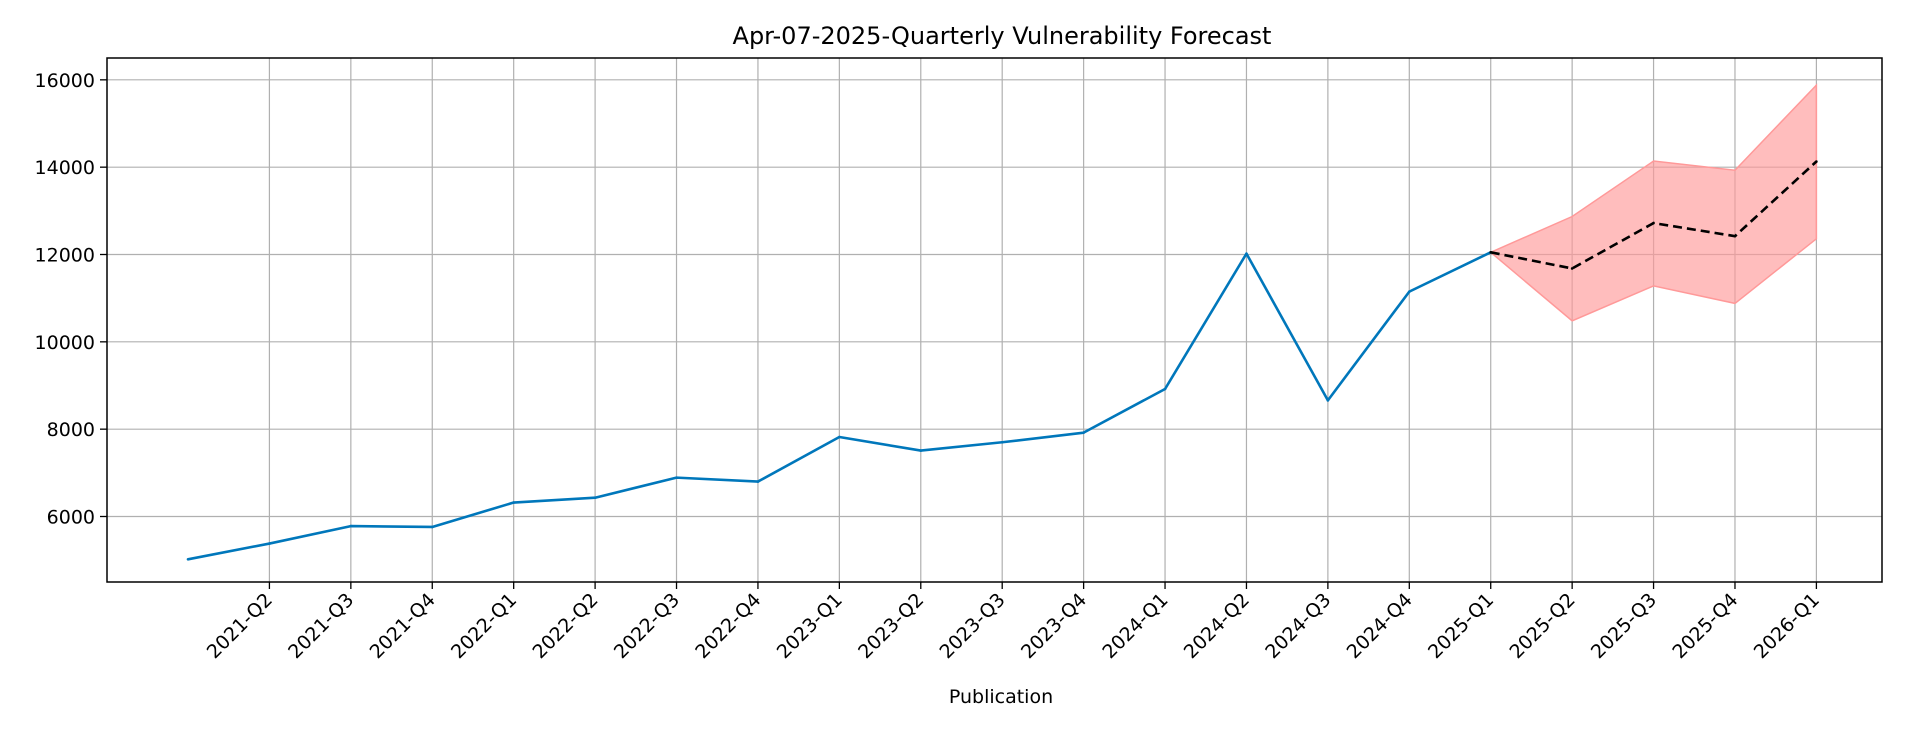 The height and width of the screenshot is (732, 1920). What do you see at coordinates (65, 81) in the screenshot?
I see `y-tick-label: 16000` at bounding box center [65, 81].